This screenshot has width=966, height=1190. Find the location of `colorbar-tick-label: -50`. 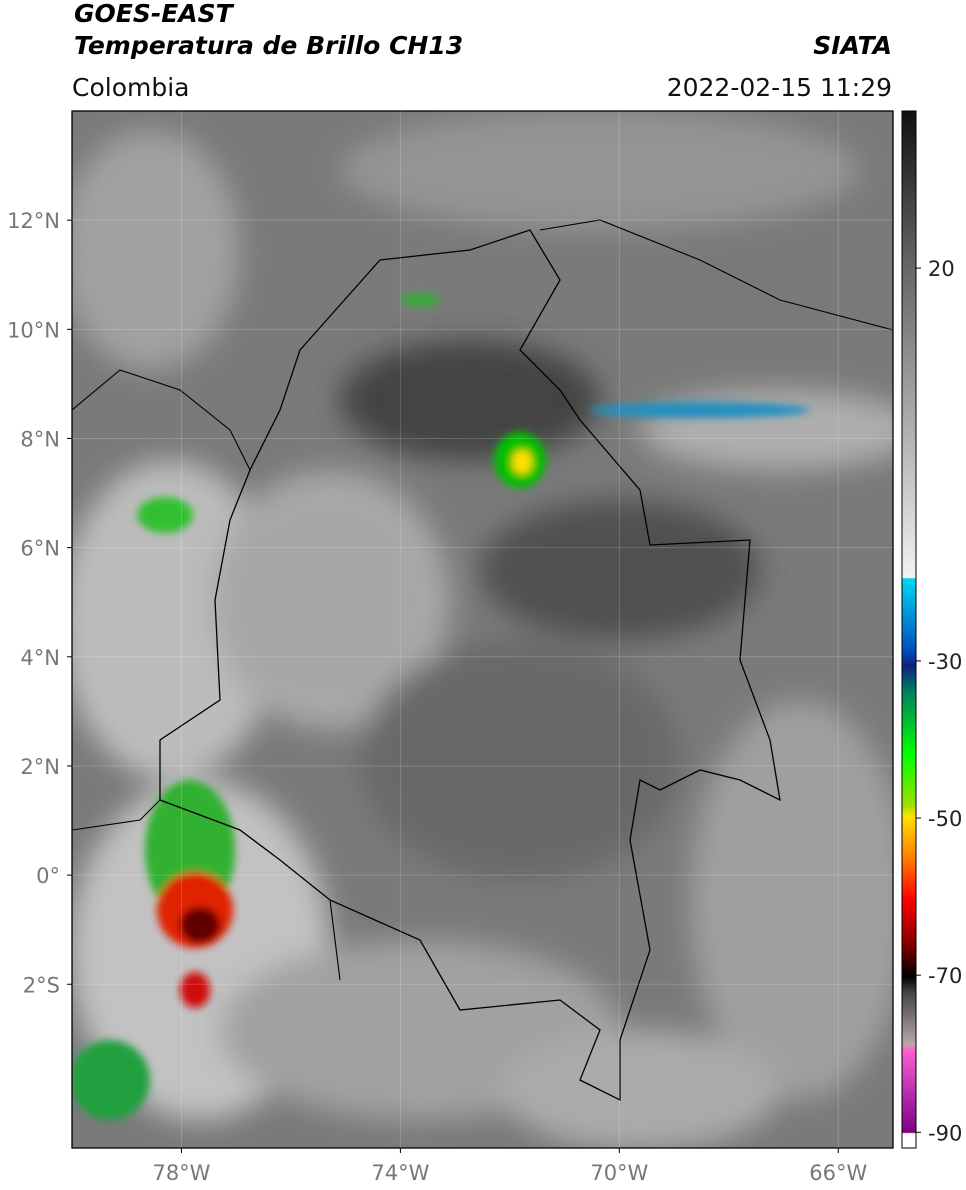

colorbar-tick-label: -50 is located at coordinates (945, 819).